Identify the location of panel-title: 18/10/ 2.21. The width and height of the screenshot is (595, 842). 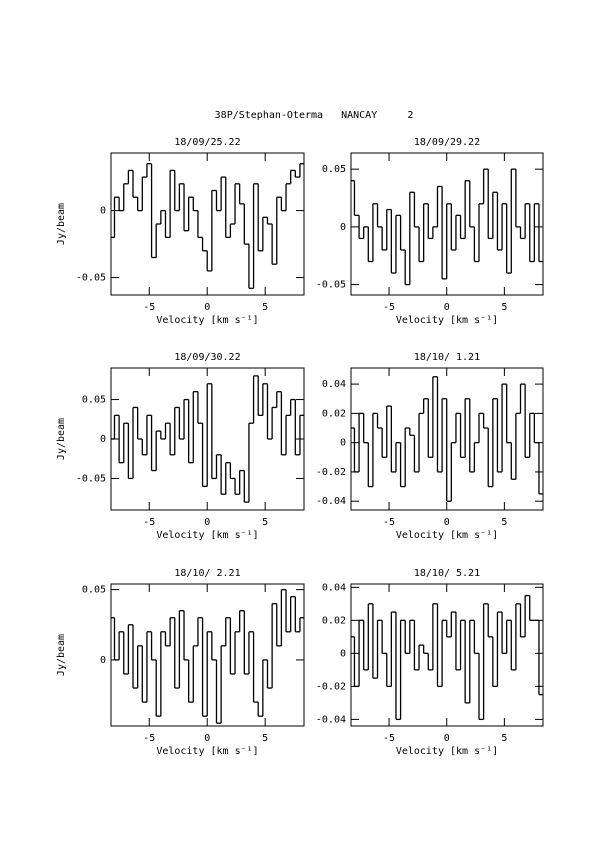
(207, 573).